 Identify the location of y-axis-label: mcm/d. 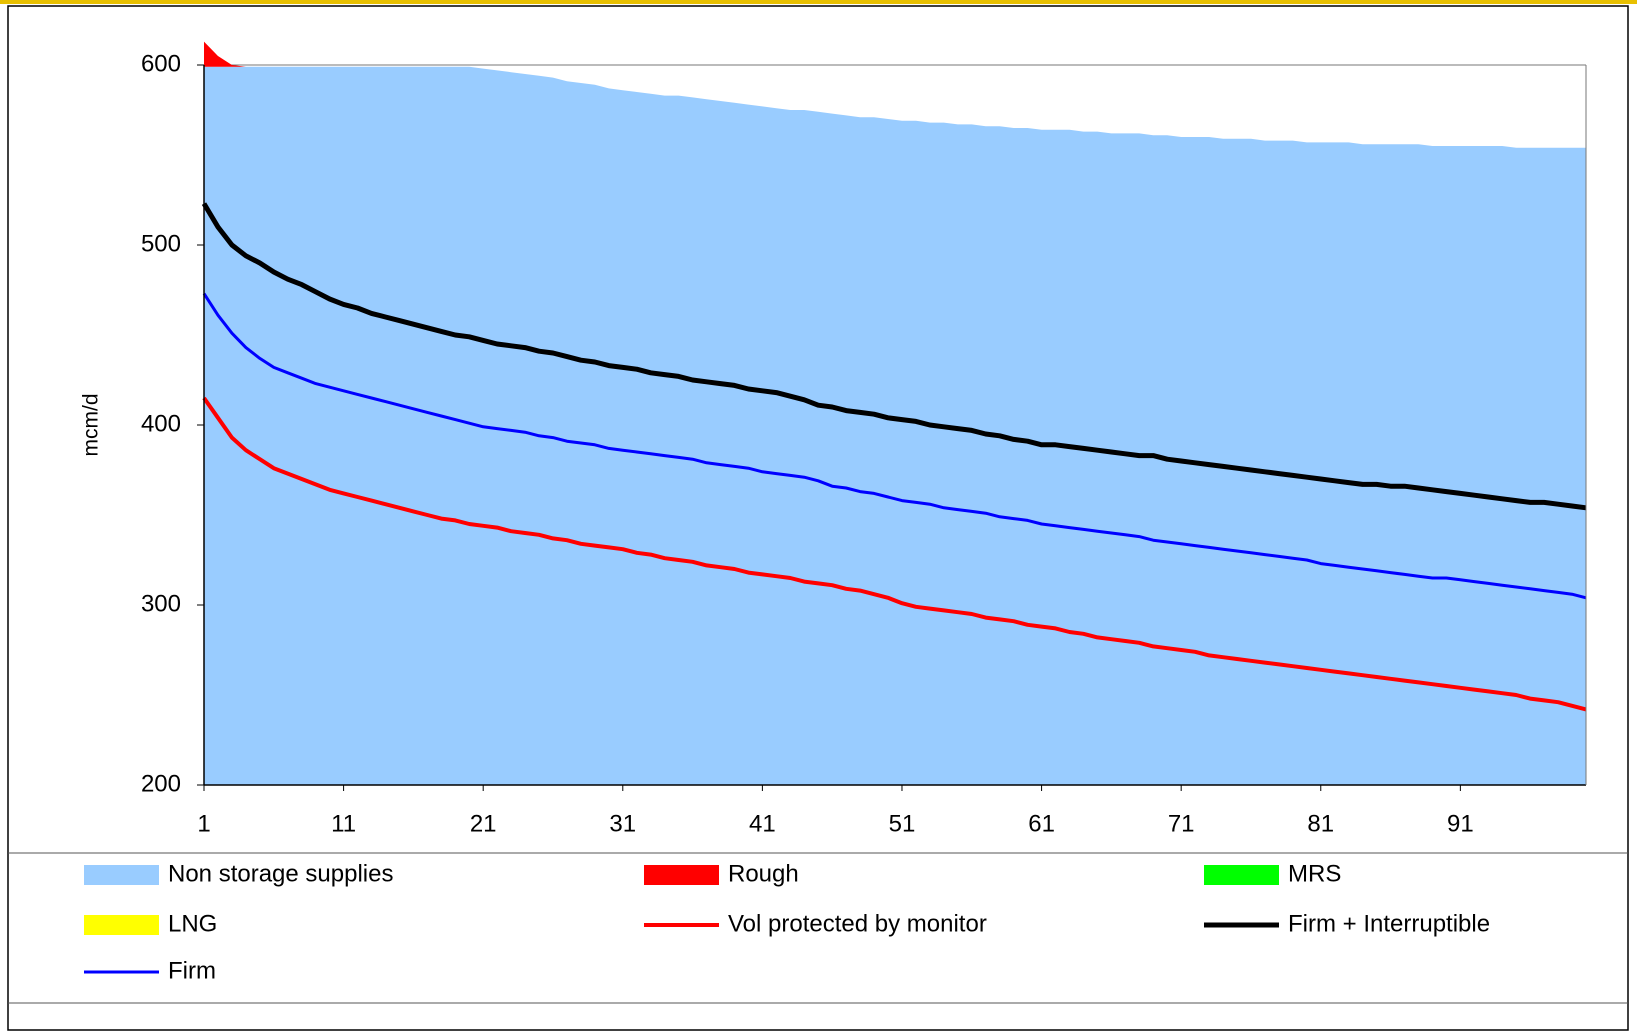
(91, 425).